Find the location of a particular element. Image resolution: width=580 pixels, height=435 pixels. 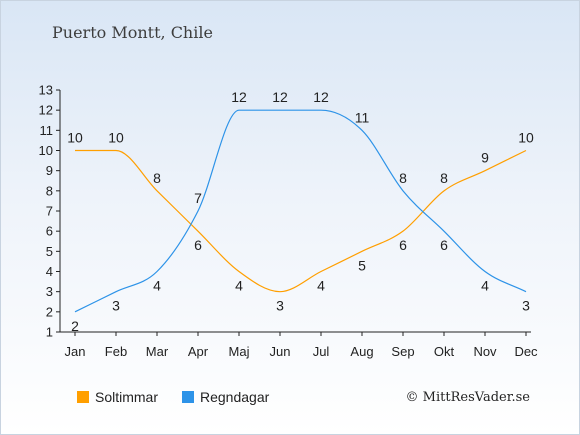

x-tick-label: Maj is located at coordinates (239, 351).